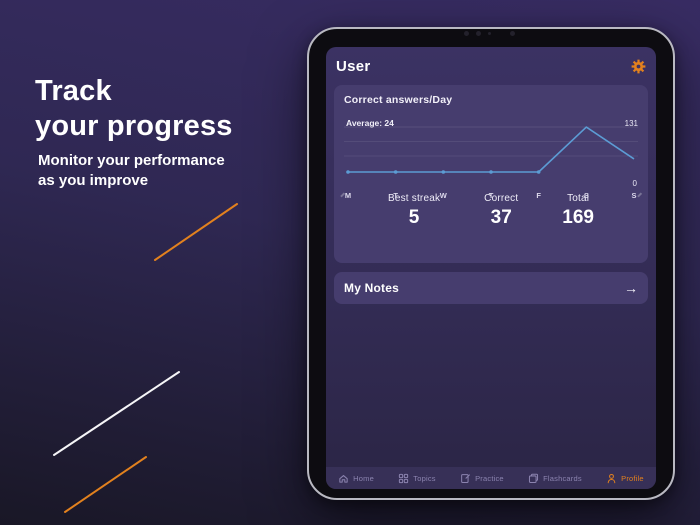 The image size is (700, 525). I want to click on stat-total: Total 169, so click(578, 211).